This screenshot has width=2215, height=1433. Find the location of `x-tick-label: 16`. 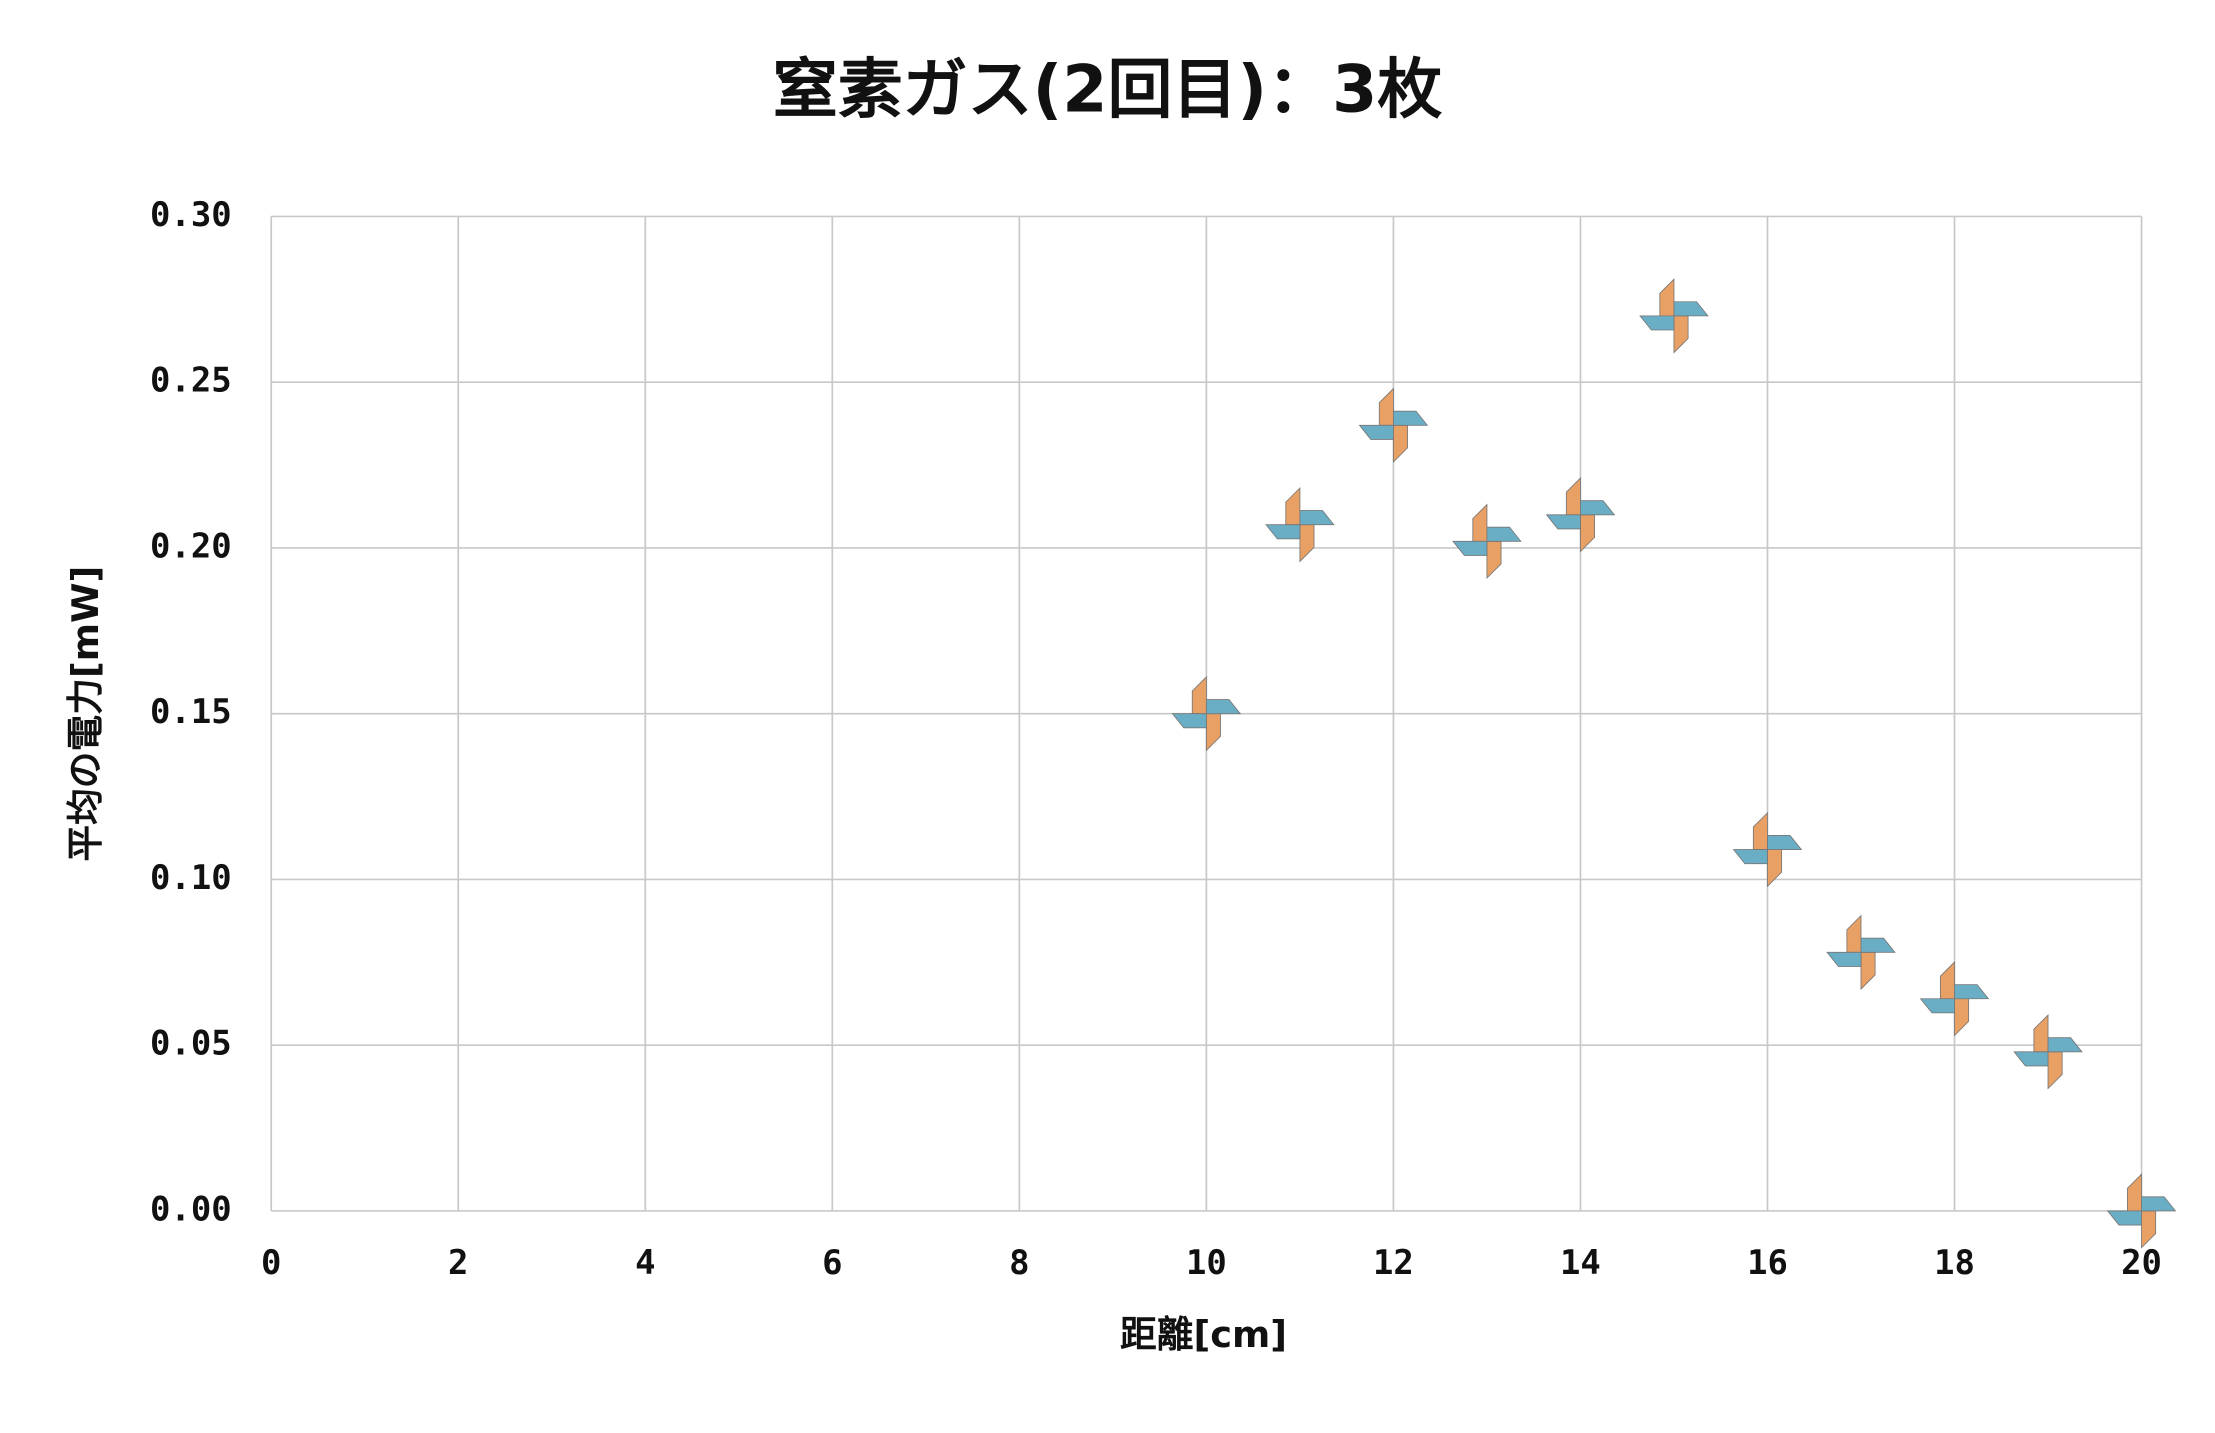

x-tick-label: 16 is located at coordinates (1767, 1262).